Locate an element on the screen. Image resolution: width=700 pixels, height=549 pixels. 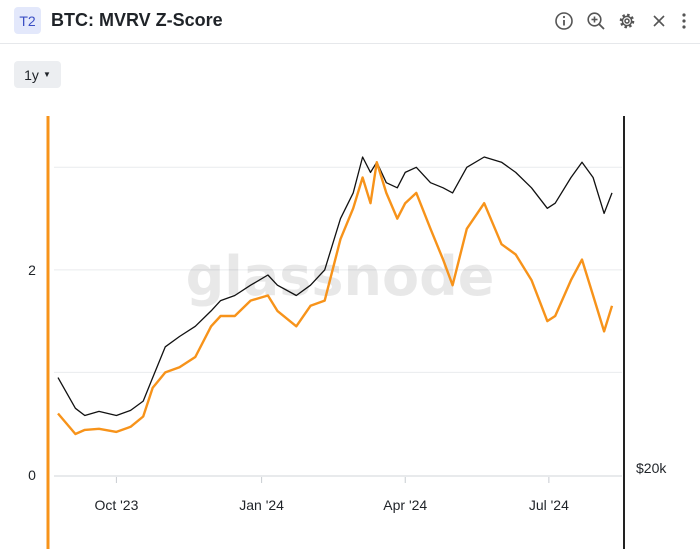
x-tick-label: Jul '24 is located at coordinates (549, 505).